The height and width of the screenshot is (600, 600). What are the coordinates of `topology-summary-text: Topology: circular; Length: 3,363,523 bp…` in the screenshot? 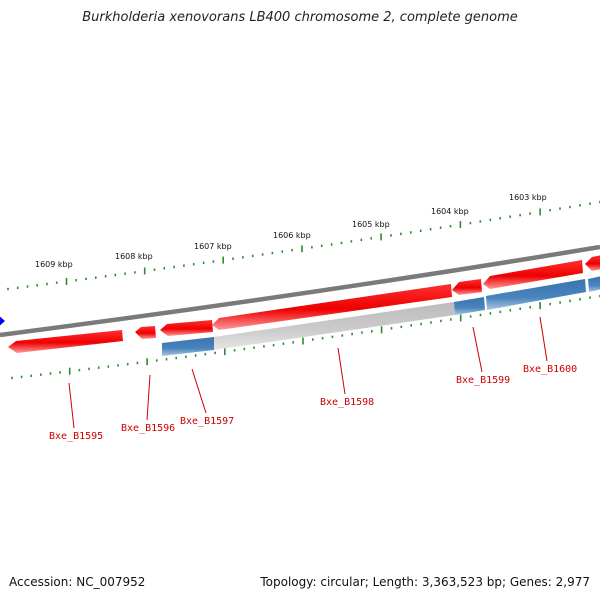 It's located at (425, 582).